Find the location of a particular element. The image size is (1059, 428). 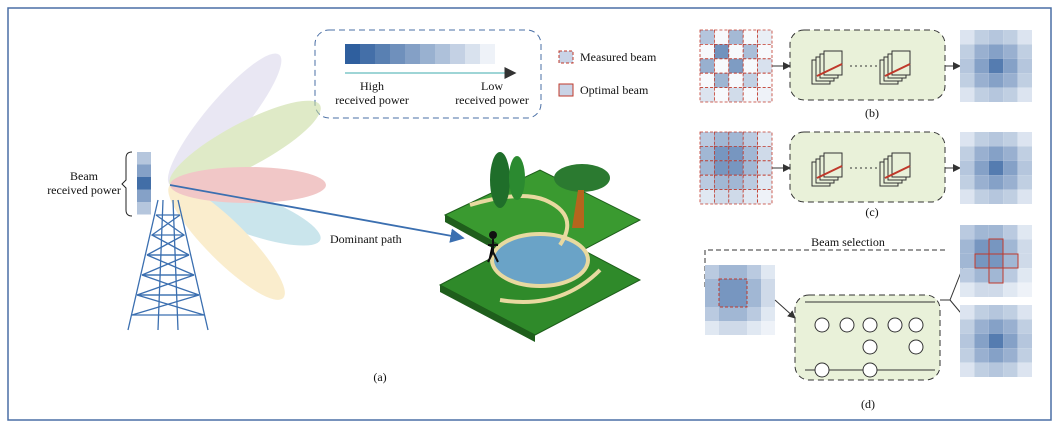

optimal-cross is located at coordinates (996, 261).